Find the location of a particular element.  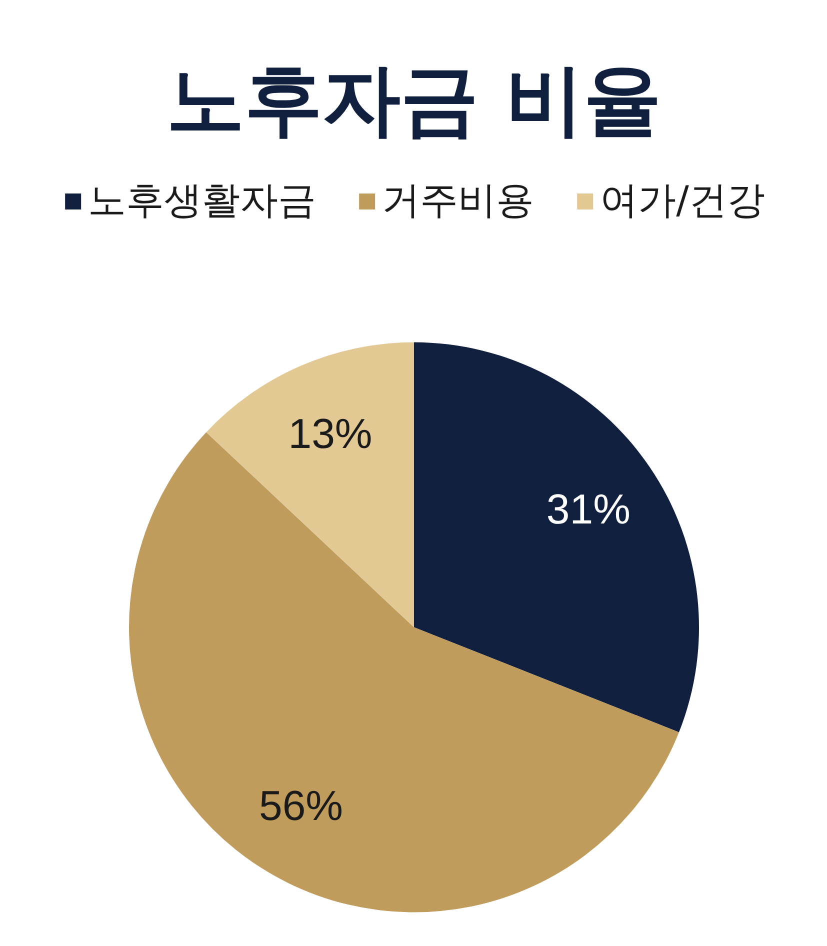

data-label: 31% is located at coordinates (588, 508).